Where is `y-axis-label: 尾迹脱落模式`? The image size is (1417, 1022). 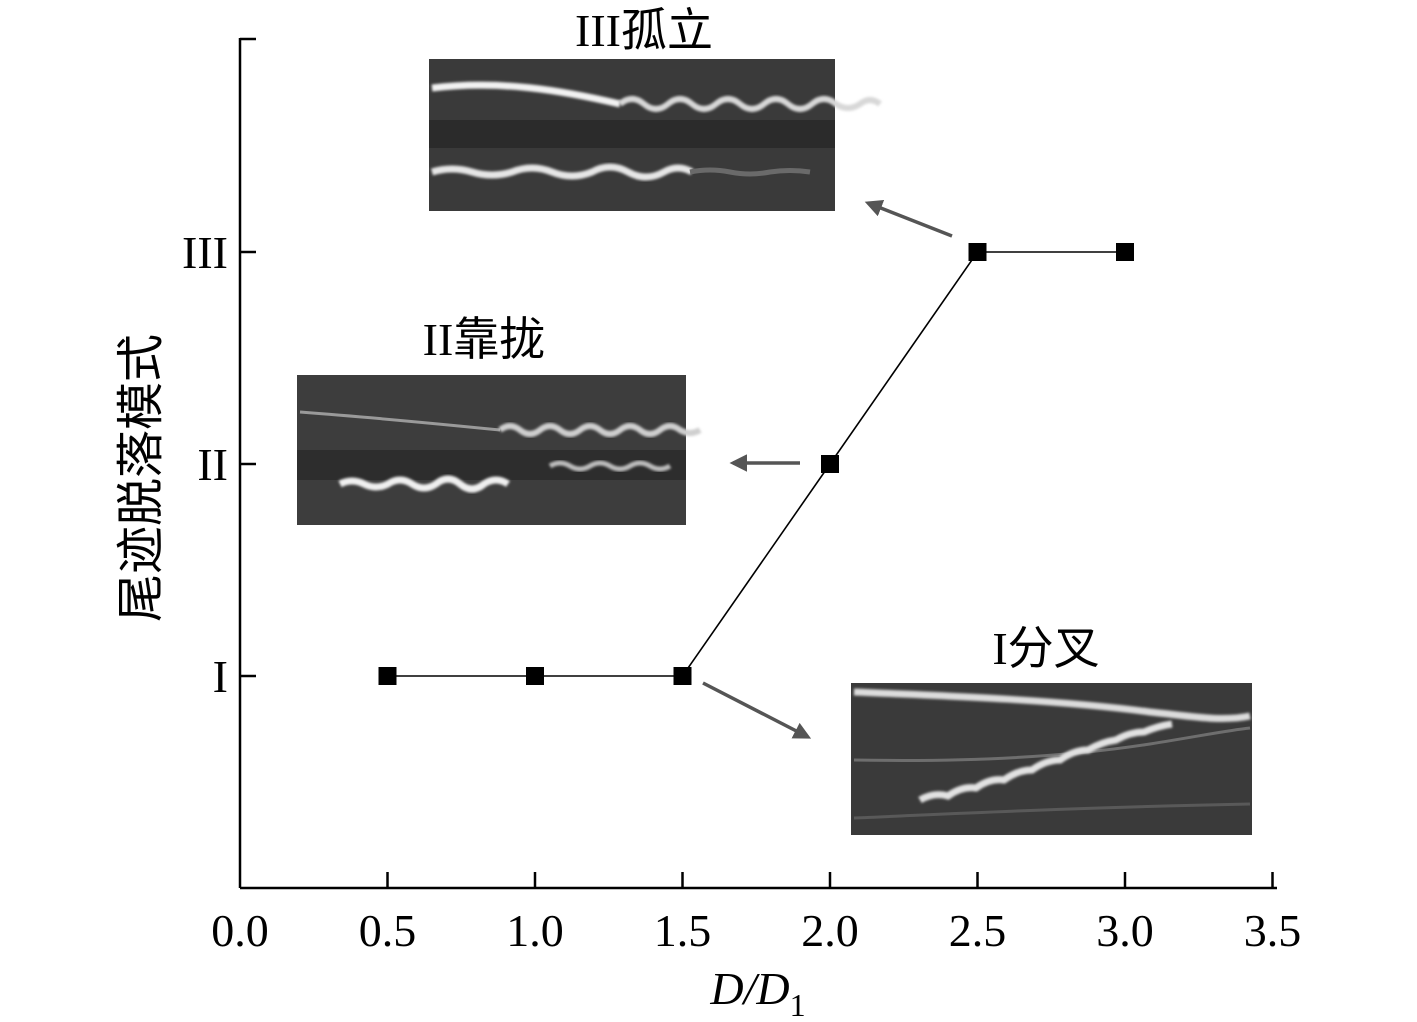
y-axis-label: 尾迹脱落模式 is located at coordinates (141, 478).